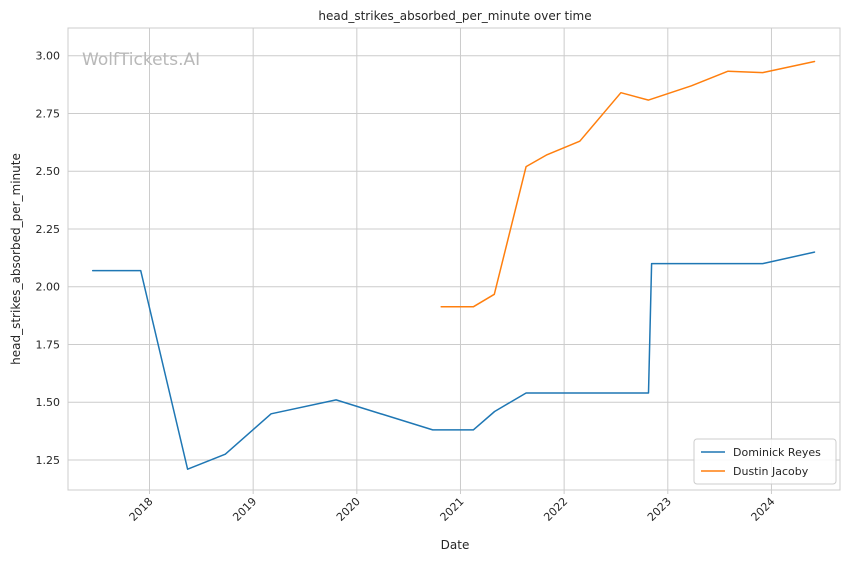  Describe the element at coordinates (48, 460) in the screenshot. I see `y-tick-label: 1.25` at that location.